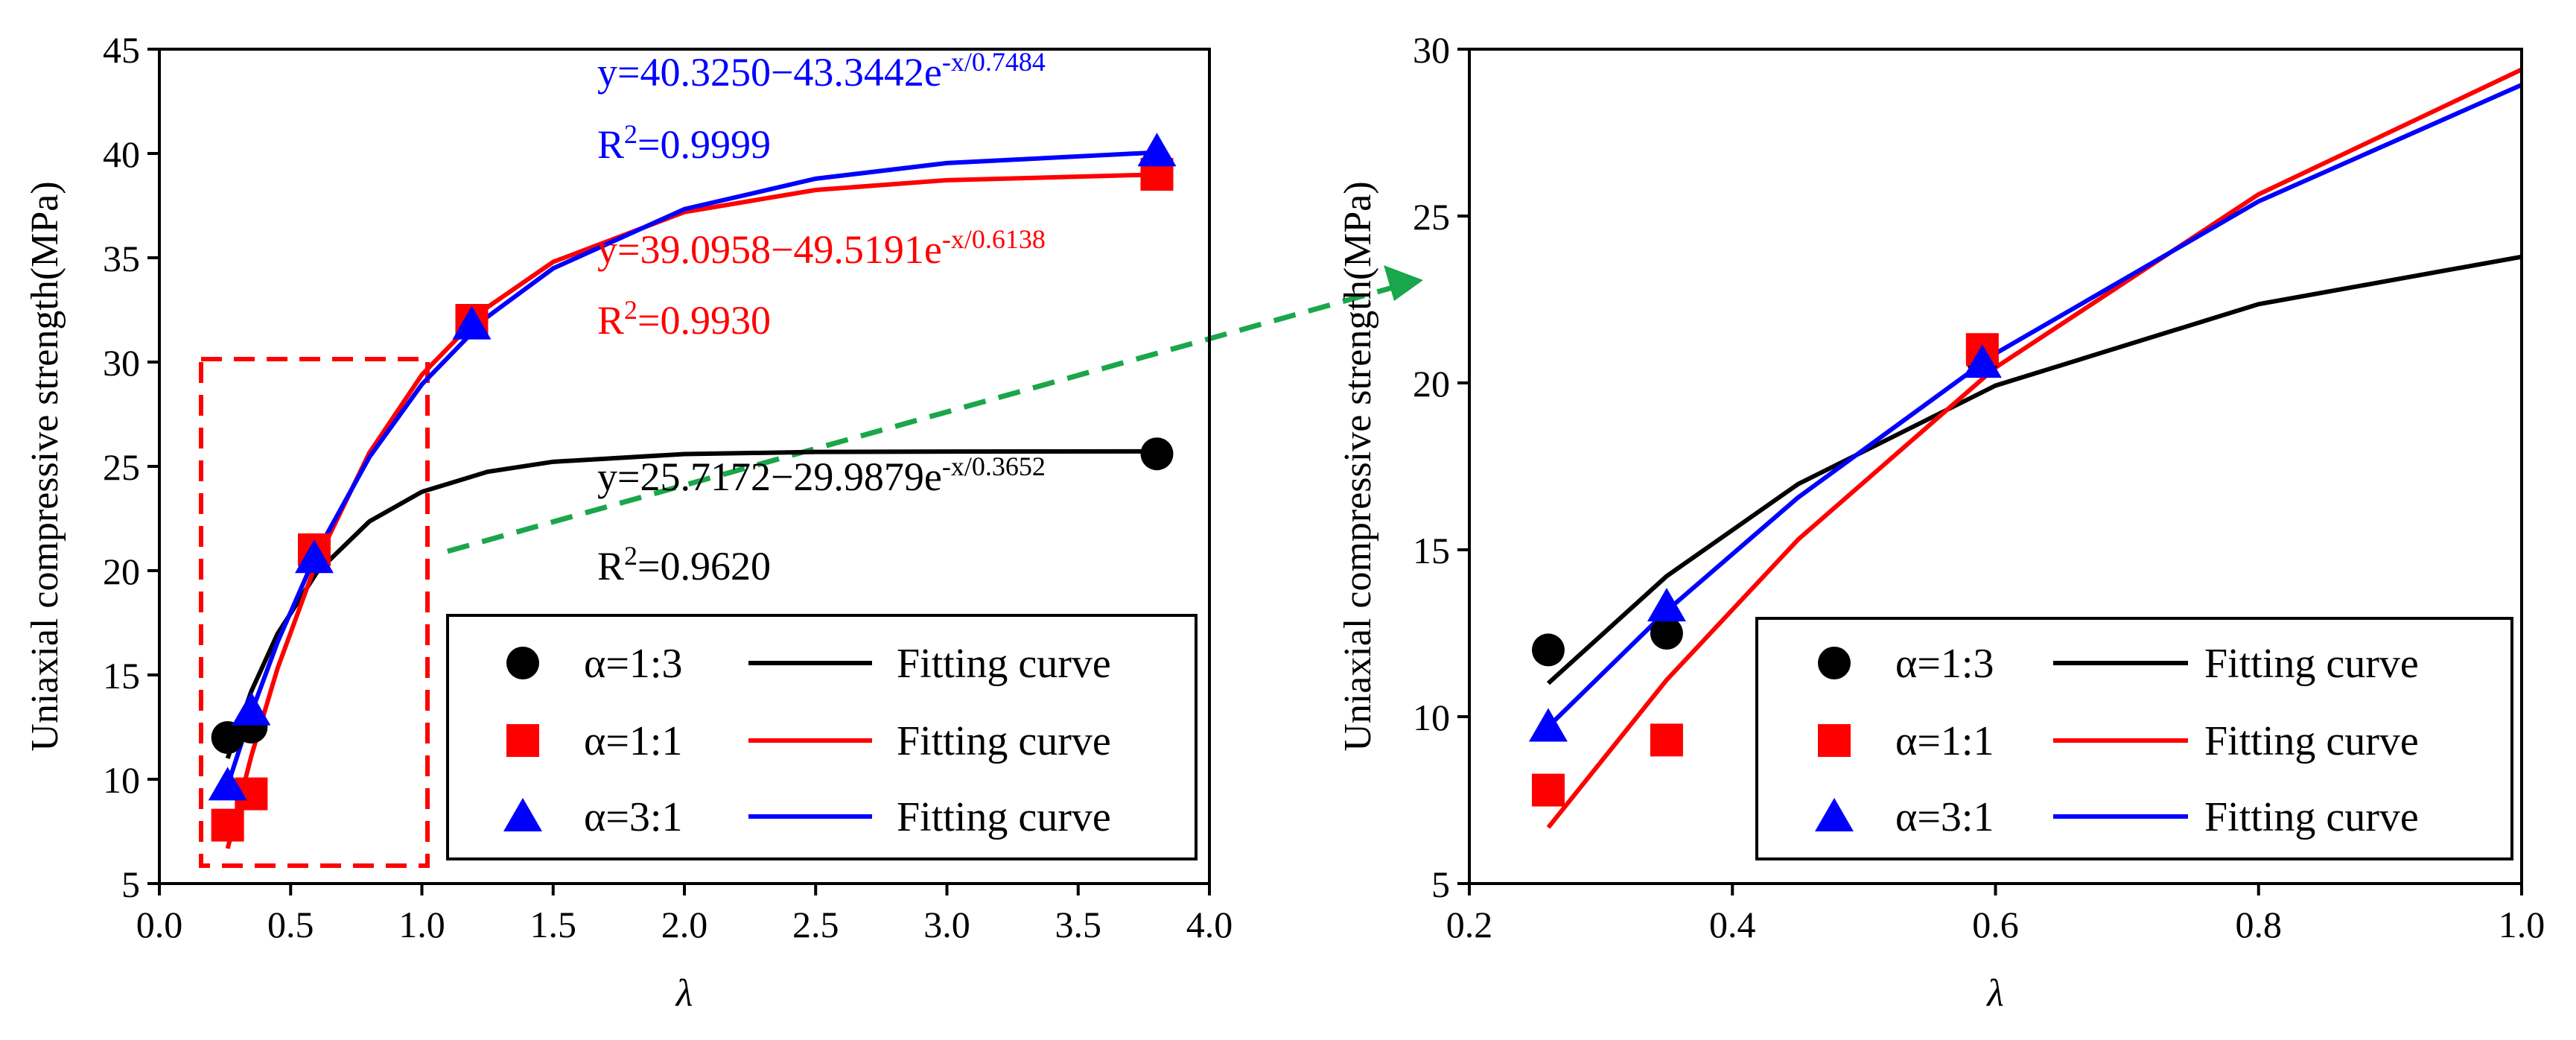  Describe the element at coordinates (994, 62) in the screenshot. I see `annotation-sup: -x/0.7484` at that location.